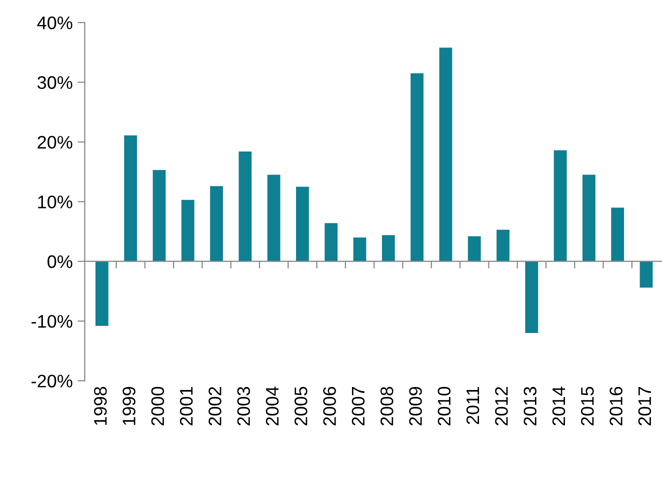 The width and height of the screenshot is (662, 501). Describe the element at coordinates (54, 82) in the screenshot. I see `y-tick-label: 30%` at that location.